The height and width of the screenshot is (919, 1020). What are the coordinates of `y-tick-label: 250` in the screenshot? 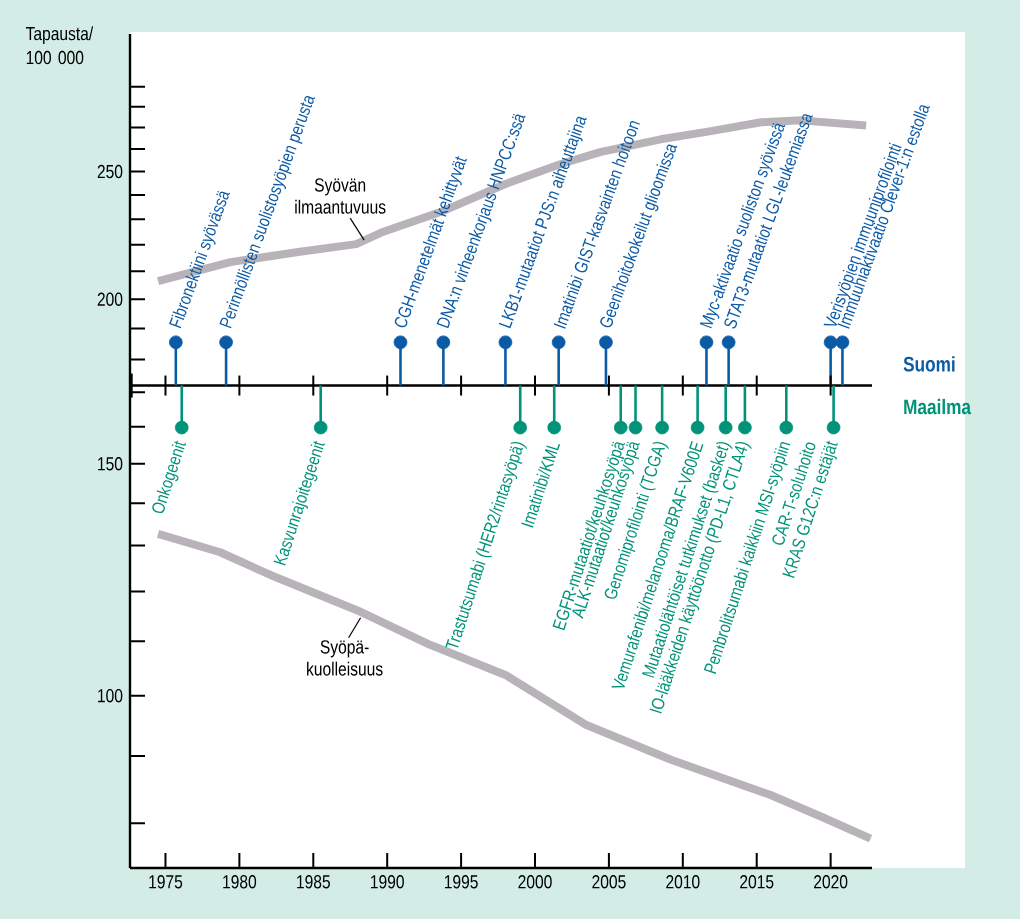 It's located at (110, 171).